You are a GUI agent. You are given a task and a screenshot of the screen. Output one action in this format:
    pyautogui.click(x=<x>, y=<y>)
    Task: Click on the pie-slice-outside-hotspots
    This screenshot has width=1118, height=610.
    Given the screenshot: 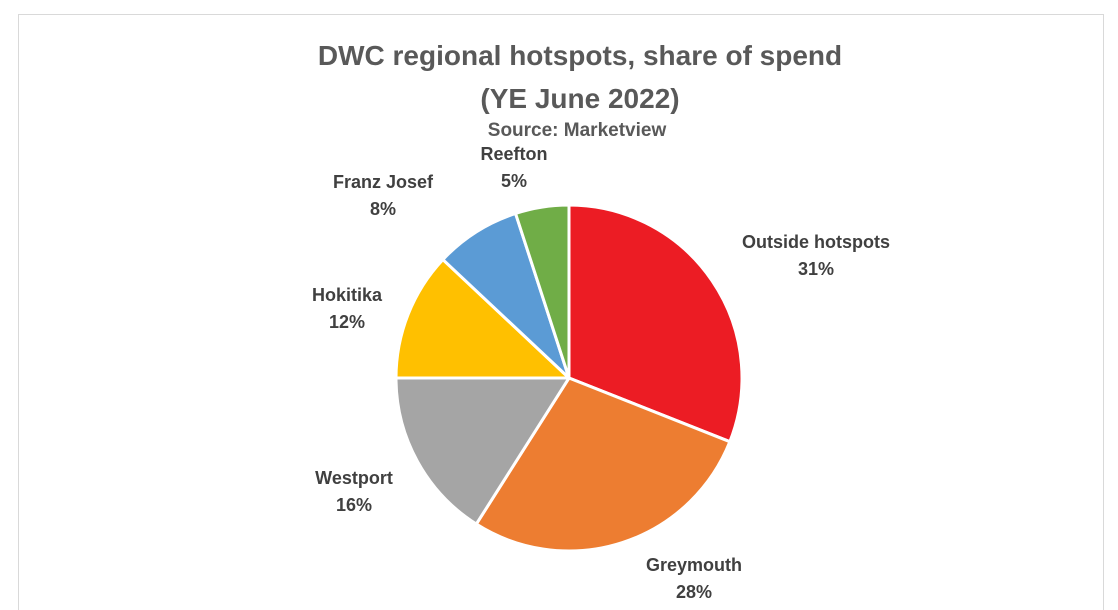 What is the action you would take?
    pyautogui.click(x=655, y=323)
    